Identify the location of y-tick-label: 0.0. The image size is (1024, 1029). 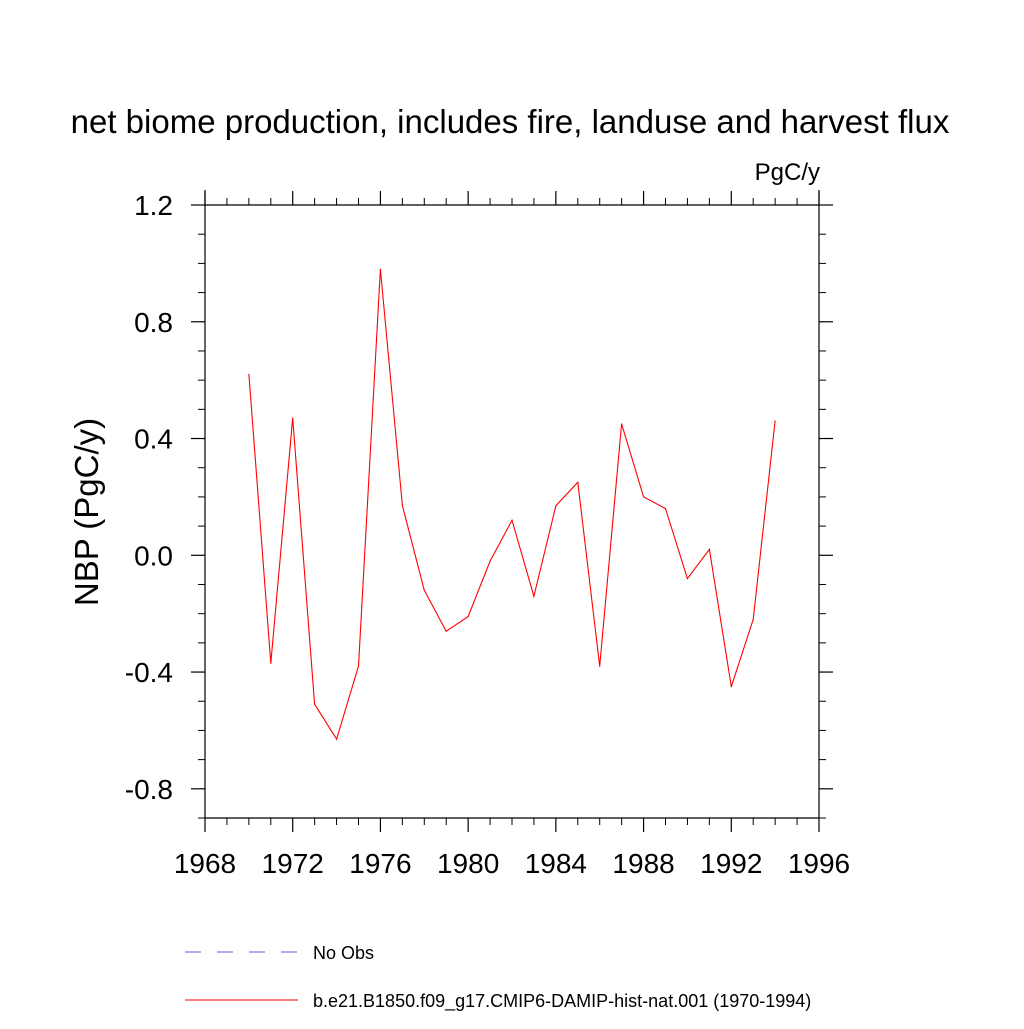
(153, 555).